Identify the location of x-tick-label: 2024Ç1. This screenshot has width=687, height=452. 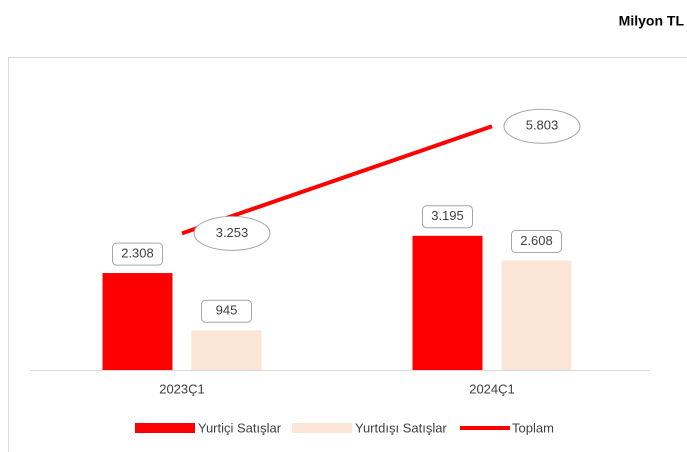
(492, 388).